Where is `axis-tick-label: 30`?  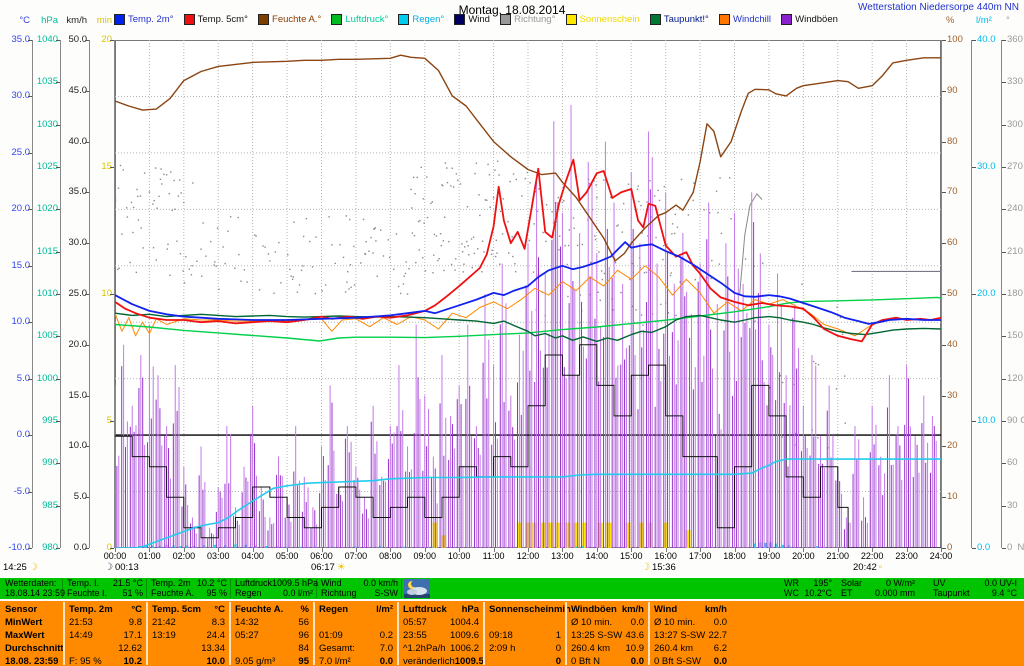
axis-tick-label: 30 is located at coordinates (1012, 505).